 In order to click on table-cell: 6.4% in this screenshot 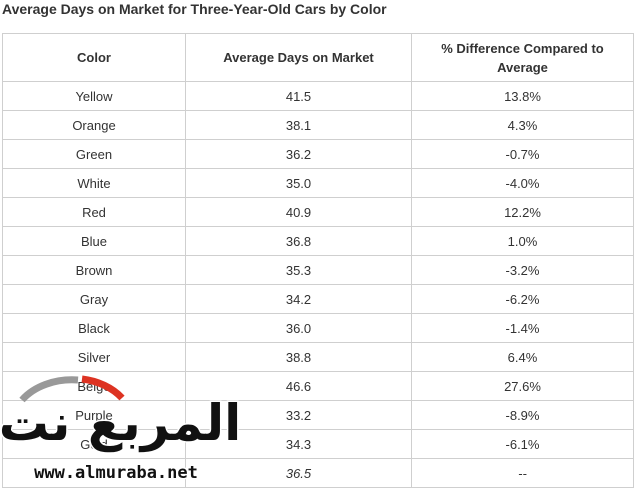, I will do `click(522, 357)`.